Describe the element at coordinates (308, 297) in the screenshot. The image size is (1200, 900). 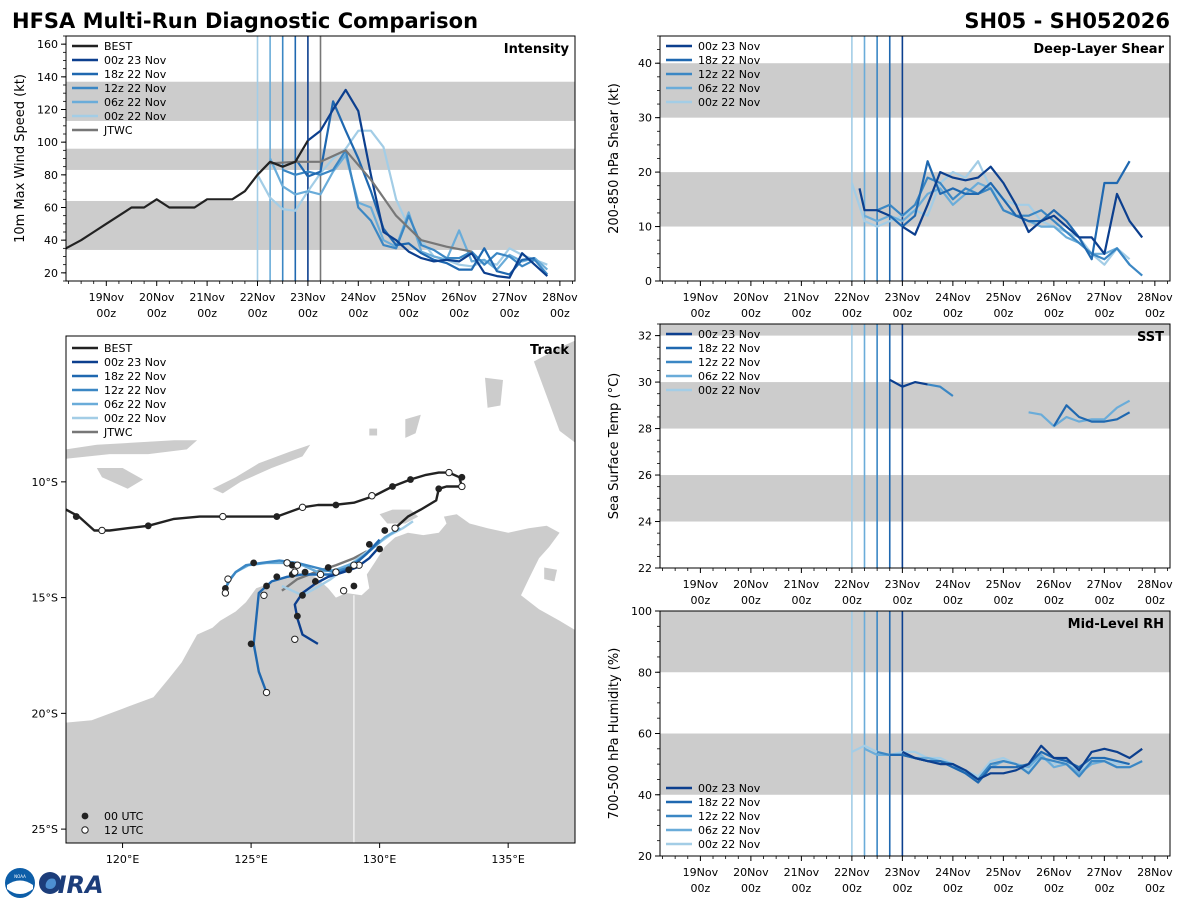
I see `x-tick-day-label: 23Nov` at that location.